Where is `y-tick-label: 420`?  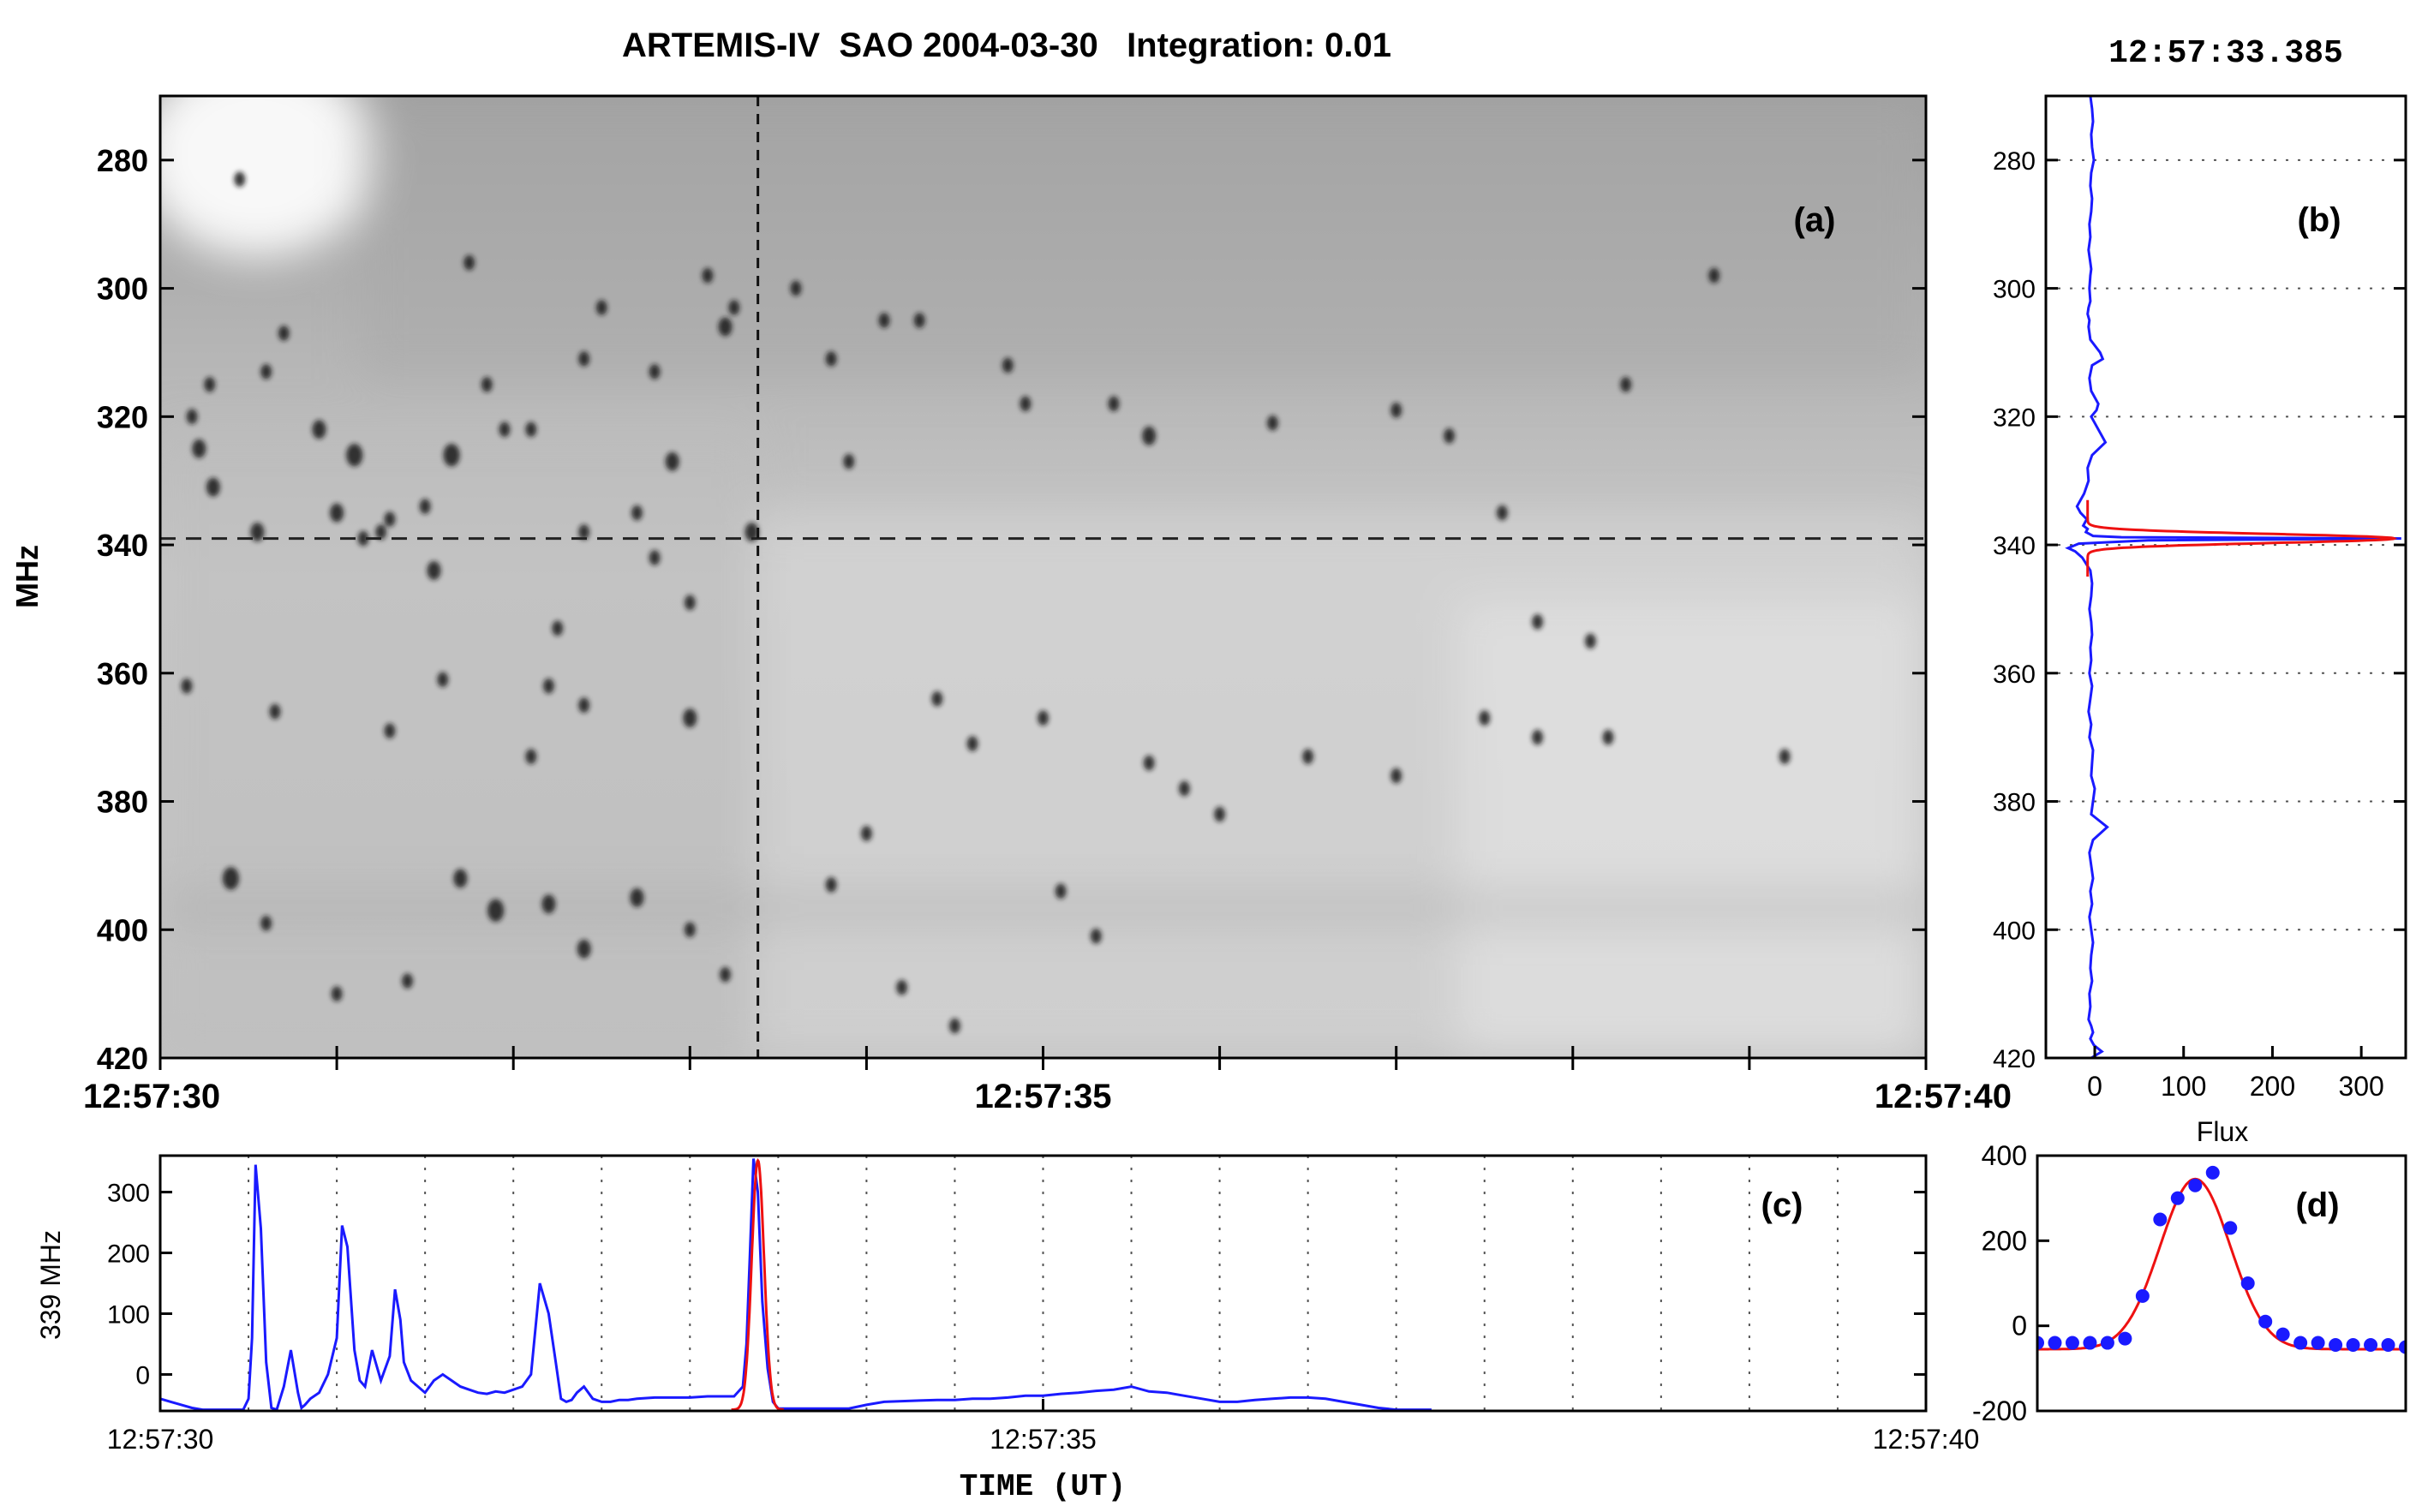
y-tick-label: 420 is located at coordinates (122, 1058).